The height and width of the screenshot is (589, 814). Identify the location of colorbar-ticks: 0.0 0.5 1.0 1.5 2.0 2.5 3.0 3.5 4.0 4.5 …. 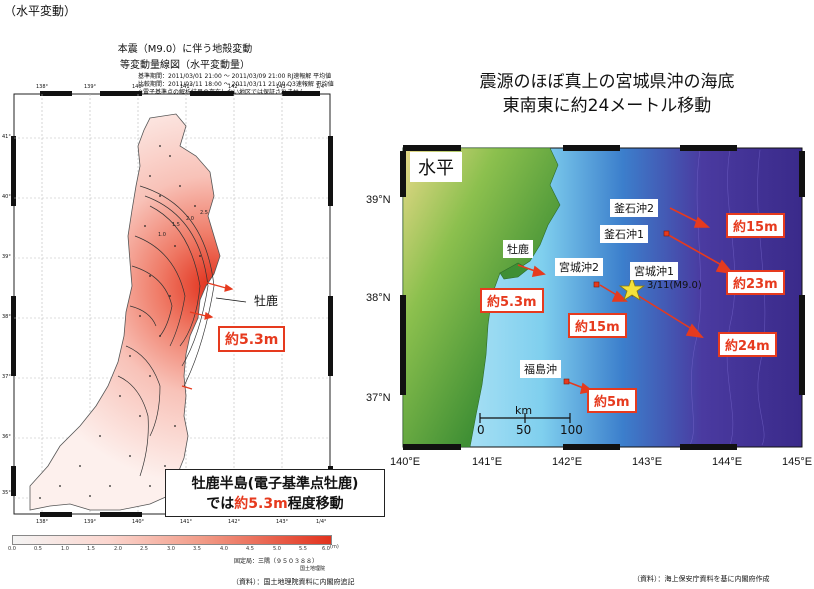
(173, 549).